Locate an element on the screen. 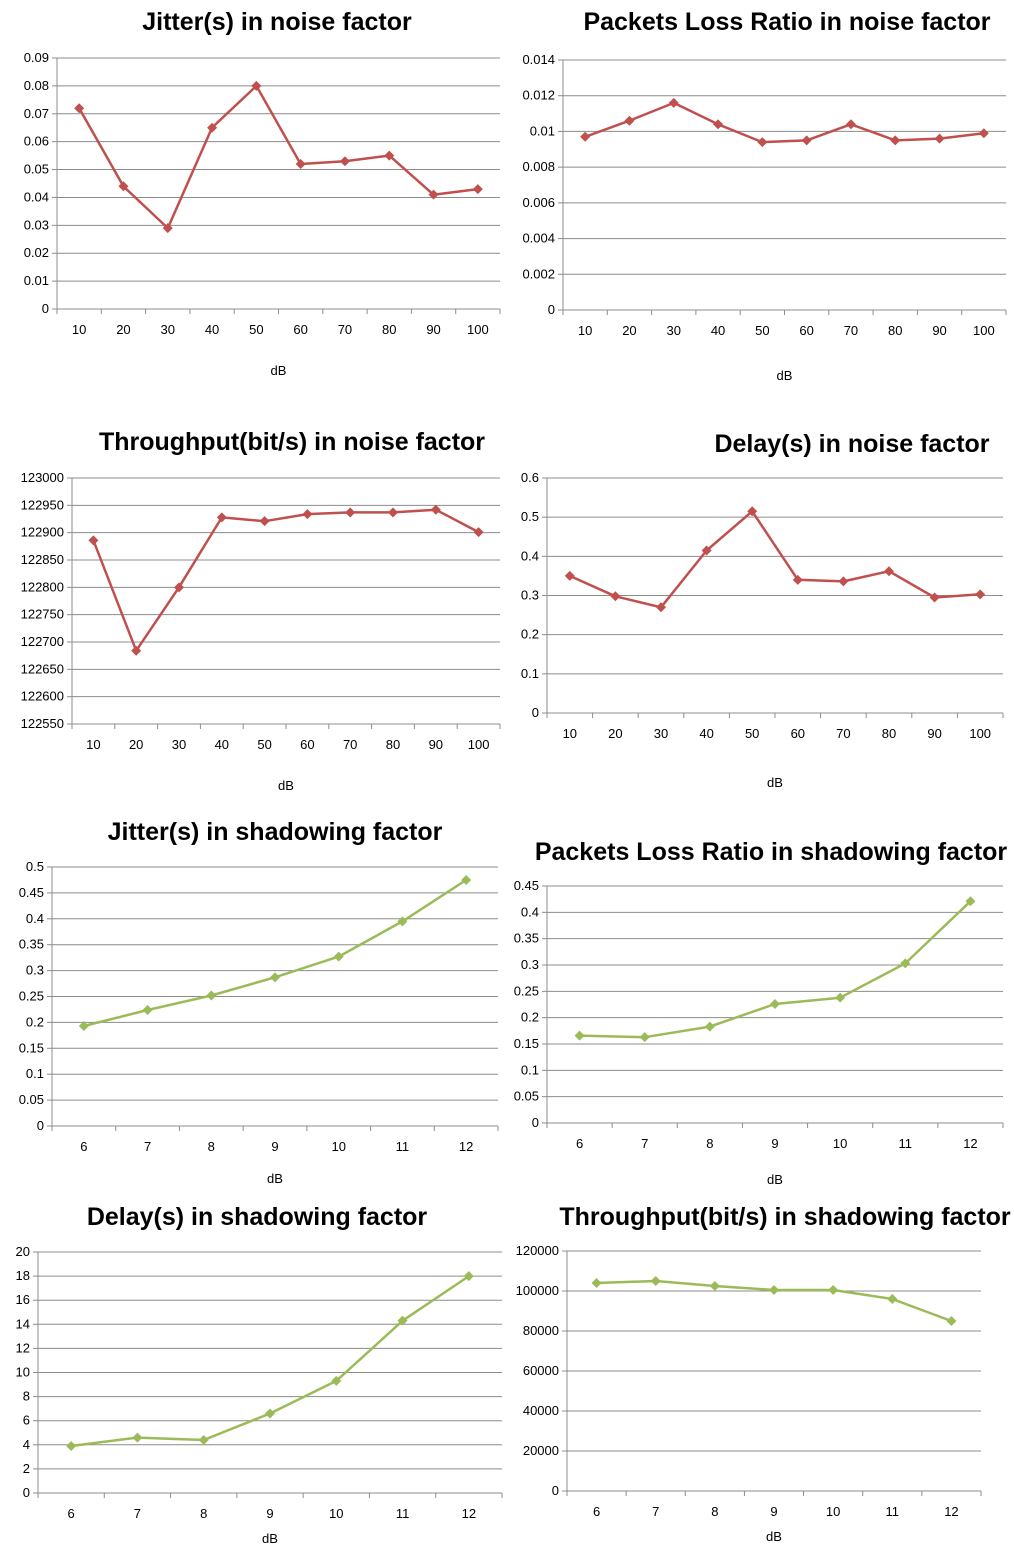  y-tick-label: 0.25 is located at coordinates (31, 996).